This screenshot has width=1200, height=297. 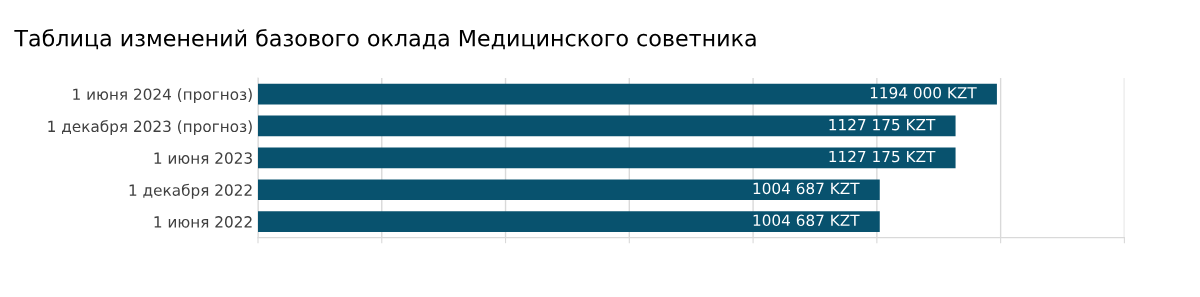 I want to click on y-tick-label: 1 июня 2024 (прогноз), so click(x=162, y=96).